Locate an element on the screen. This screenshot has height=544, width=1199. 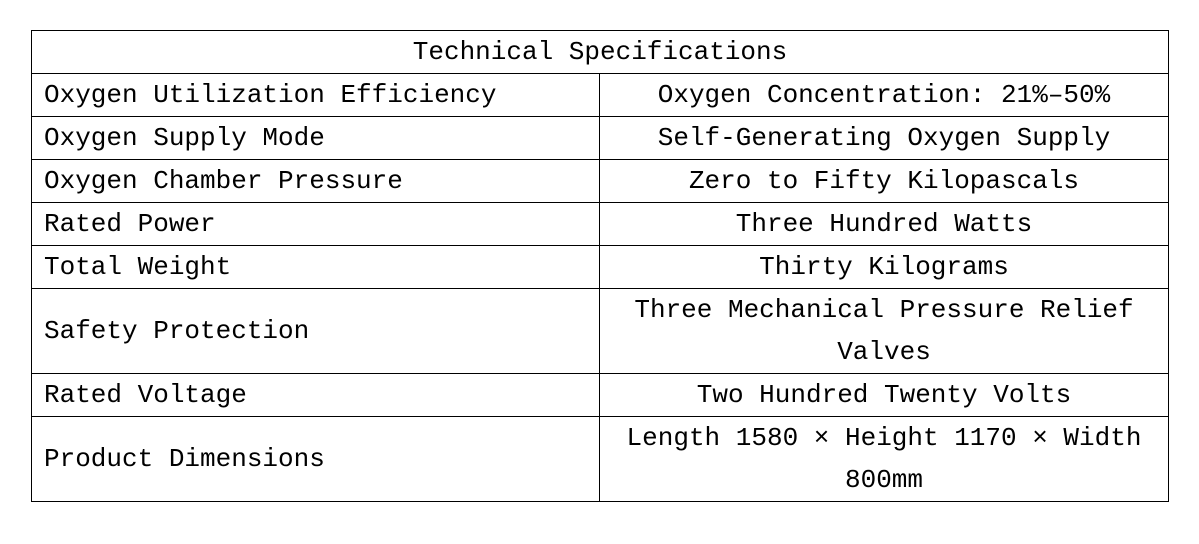
spec-value: Three Hundred Watts is located at coordinates (884, 224).